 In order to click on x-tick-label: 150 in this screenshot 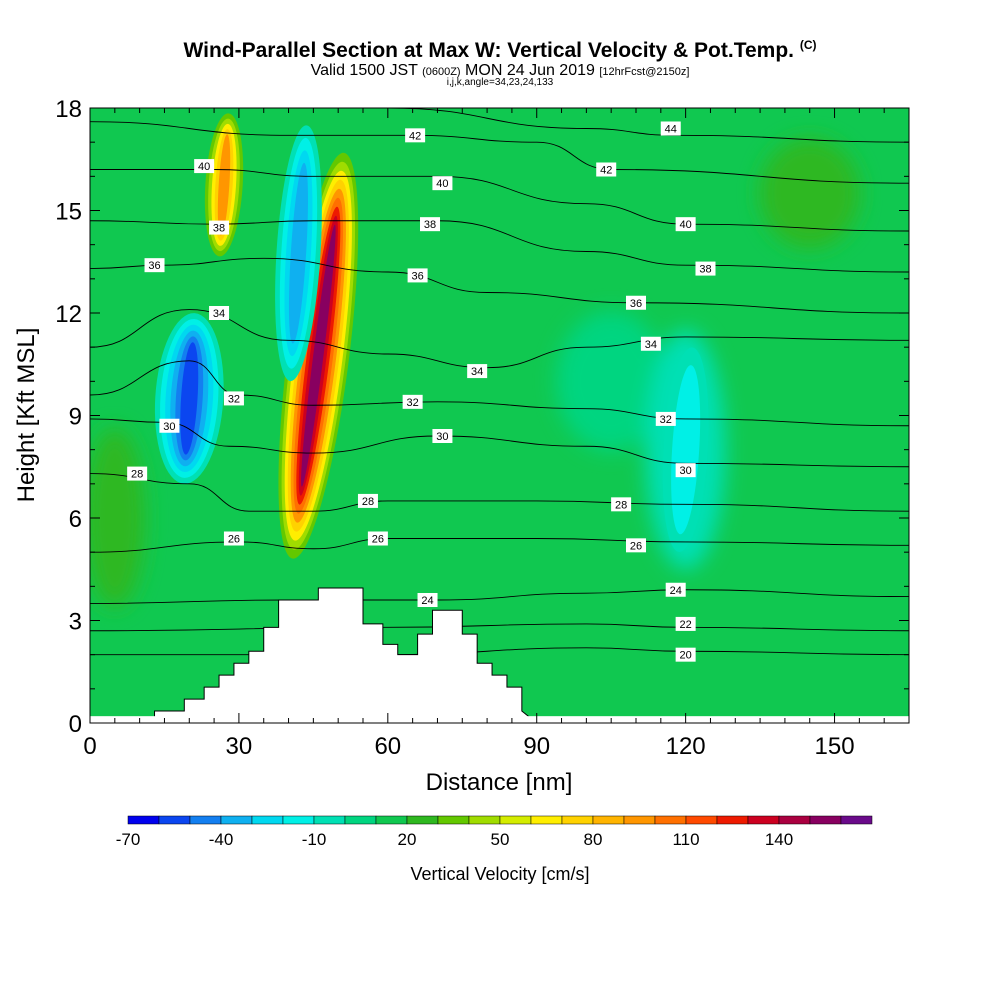, I will do `click(835, 746)`.